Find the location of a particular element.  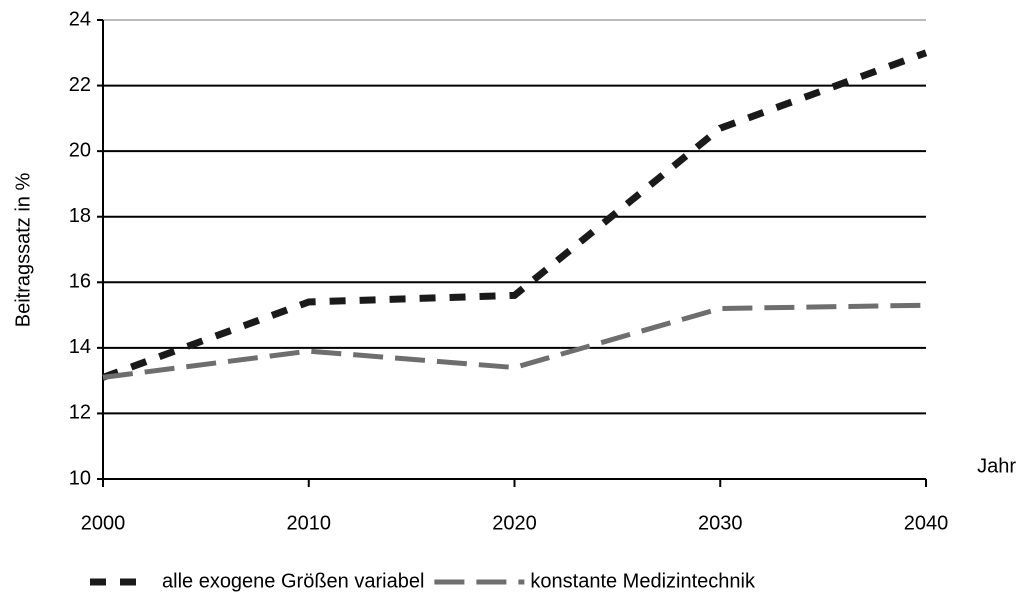

y-tick-label: 16 is located at coordinates (80, 282).